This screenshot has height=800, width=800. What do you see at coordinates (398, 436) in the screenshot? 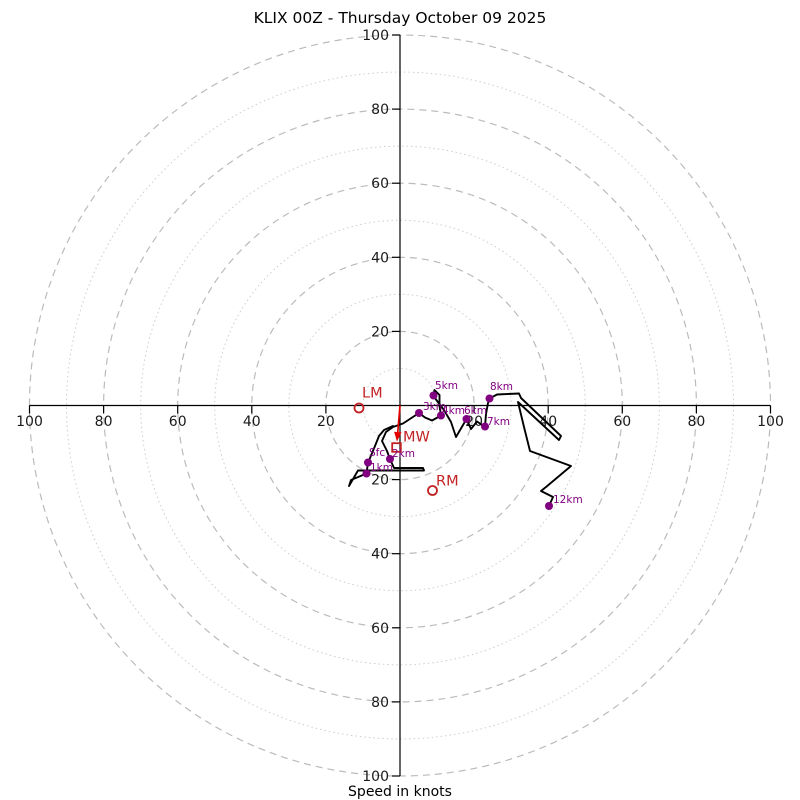
I see `mean-wind-arrow-head` at bounding box center [398, 436].